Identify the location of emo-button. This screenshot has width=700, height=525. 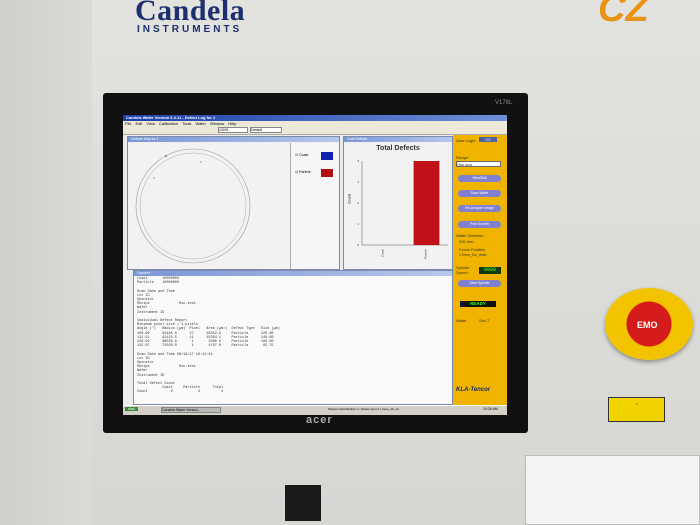
(649, 324).